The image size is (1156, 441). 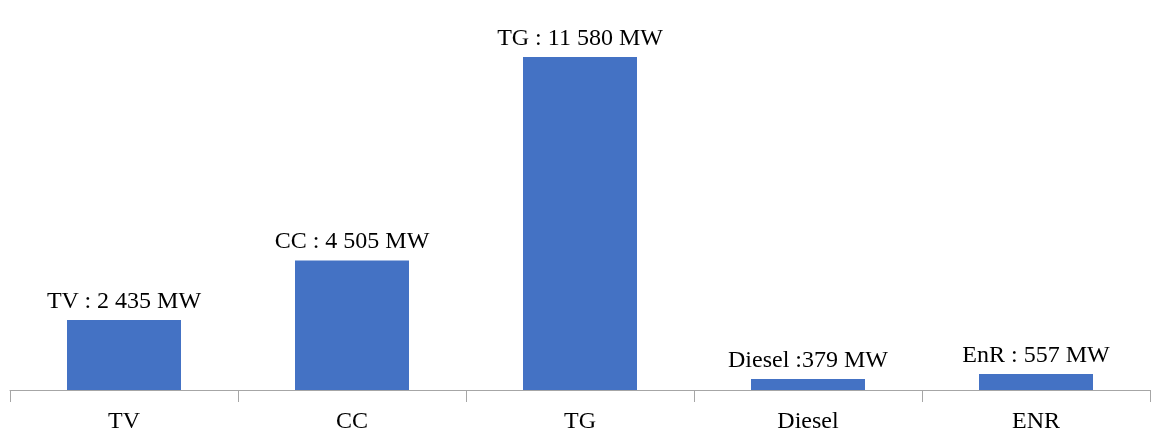 What do you see at coordinates (580, 420) in the screenshot?
I see `x-tick-label: TG` at bounding box center [580, 420].